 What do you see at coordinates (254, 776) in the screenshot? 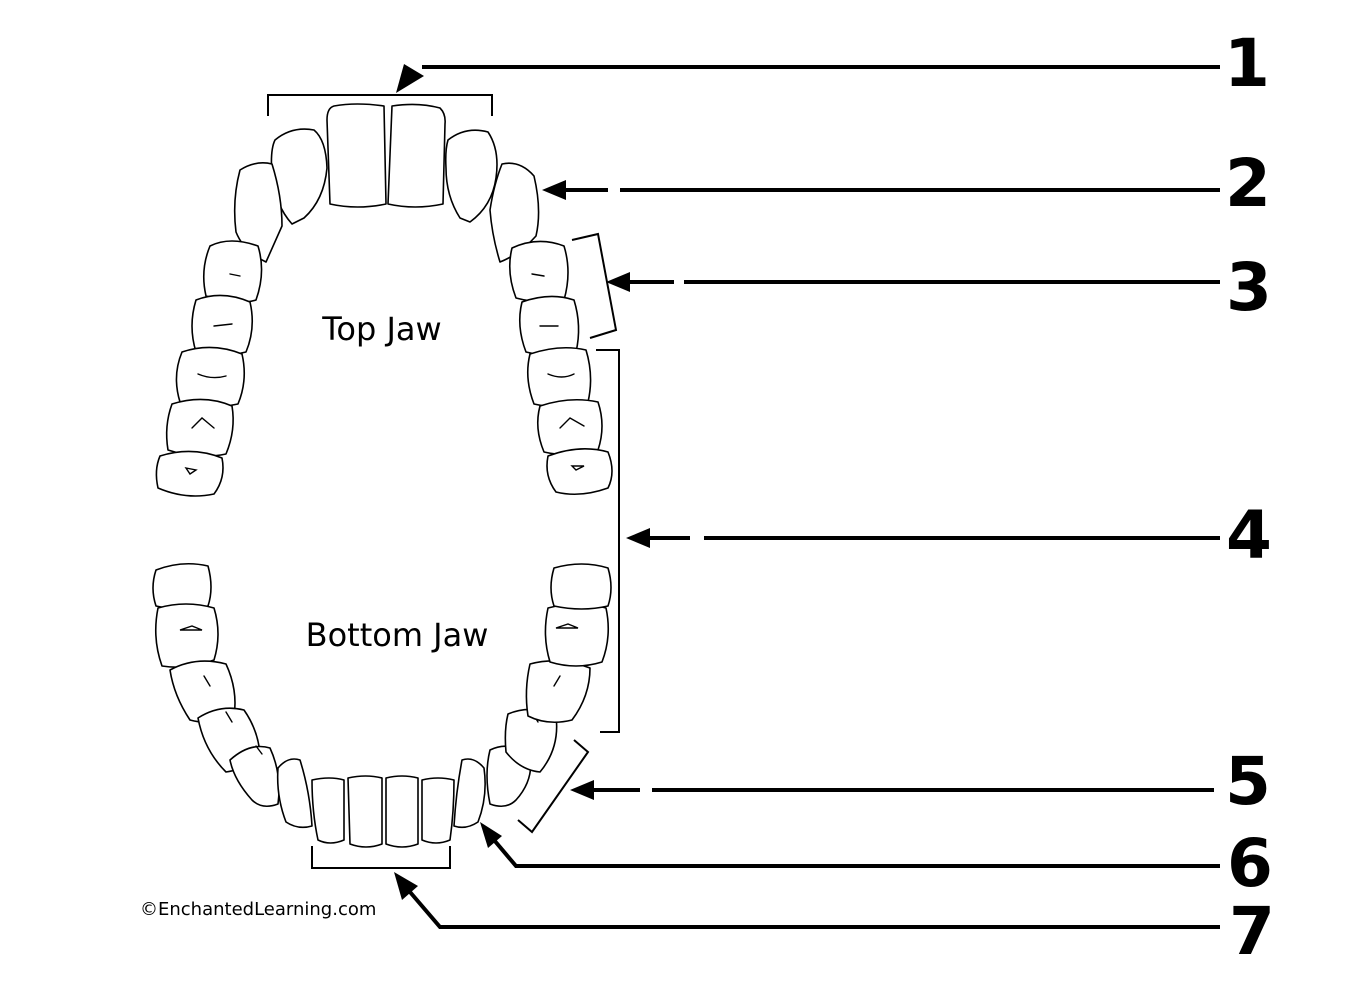
I see `bottom-premolar-1-left` at bounding box center [254, 776].